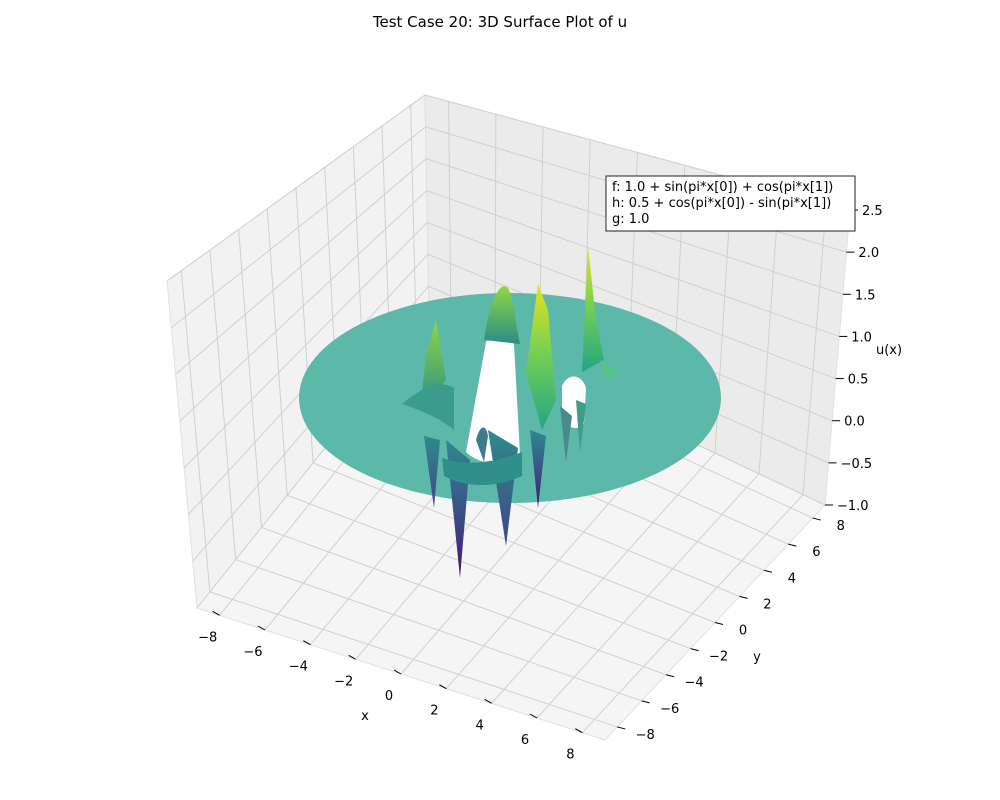 This screenshot has height=800, width=1000. I want to click on surface-ridge-top, so click(502, 315).